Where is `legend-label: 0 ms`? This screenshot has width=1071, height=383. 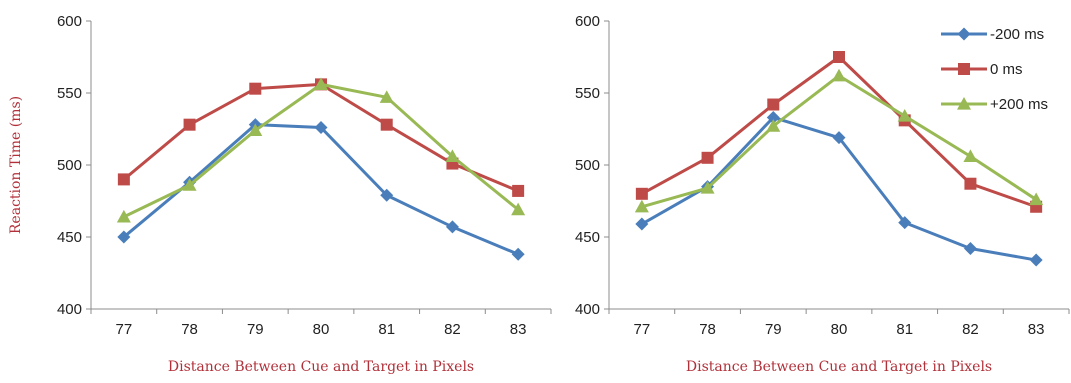 legend-label: 0 ms is located at coordinates (1006, 69).